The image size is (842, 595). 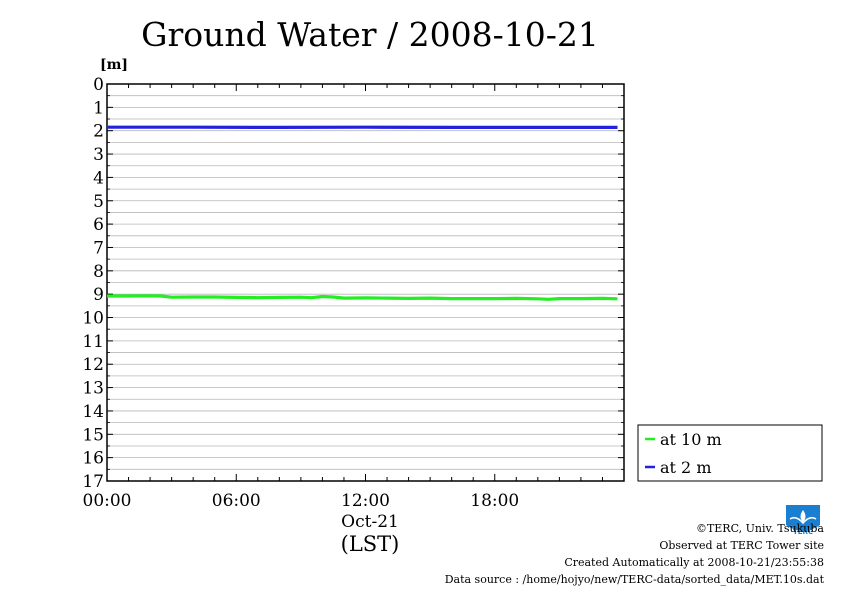 I want to click on y-tick-label: 12, so click(x=93, y=365).